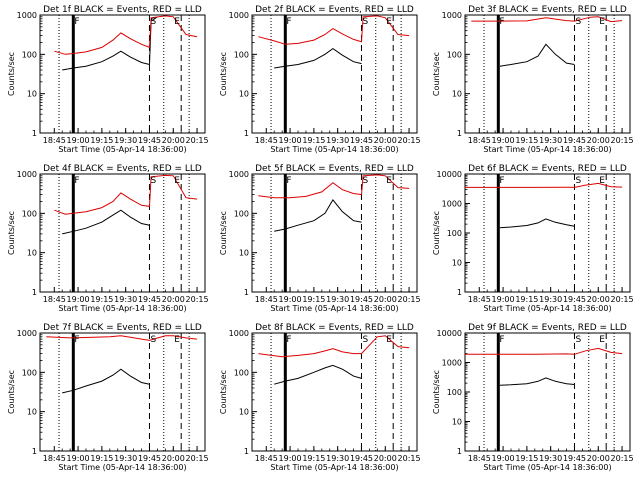 The image size is (640, 480). What do you see at coordinates (449, 333) in the screenshot?
I see `y-tick-label: 10000` at bounding box center [449, 333].